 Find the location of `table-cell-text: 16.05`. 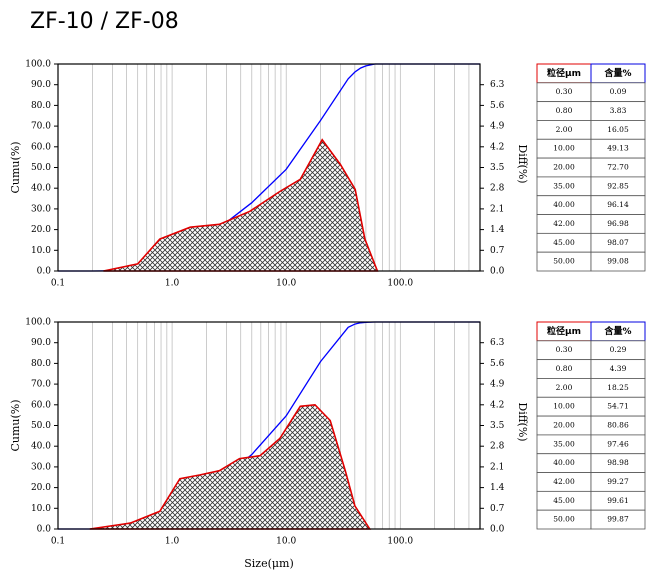

table-cell-text: 16.05 is located at coordinates (618, 129).